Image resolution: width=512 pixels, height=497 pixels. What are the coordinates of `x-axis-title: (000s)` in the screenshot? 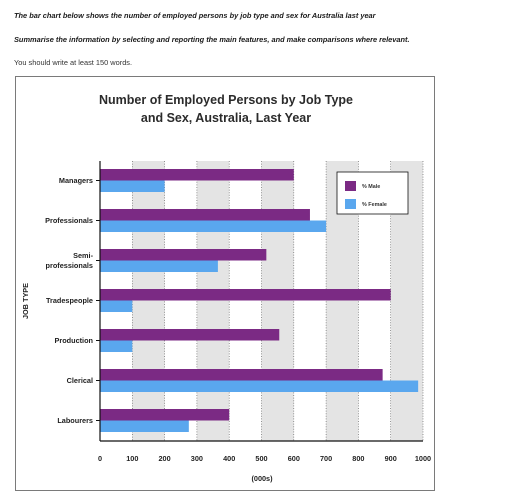 It's located at (262, 478).